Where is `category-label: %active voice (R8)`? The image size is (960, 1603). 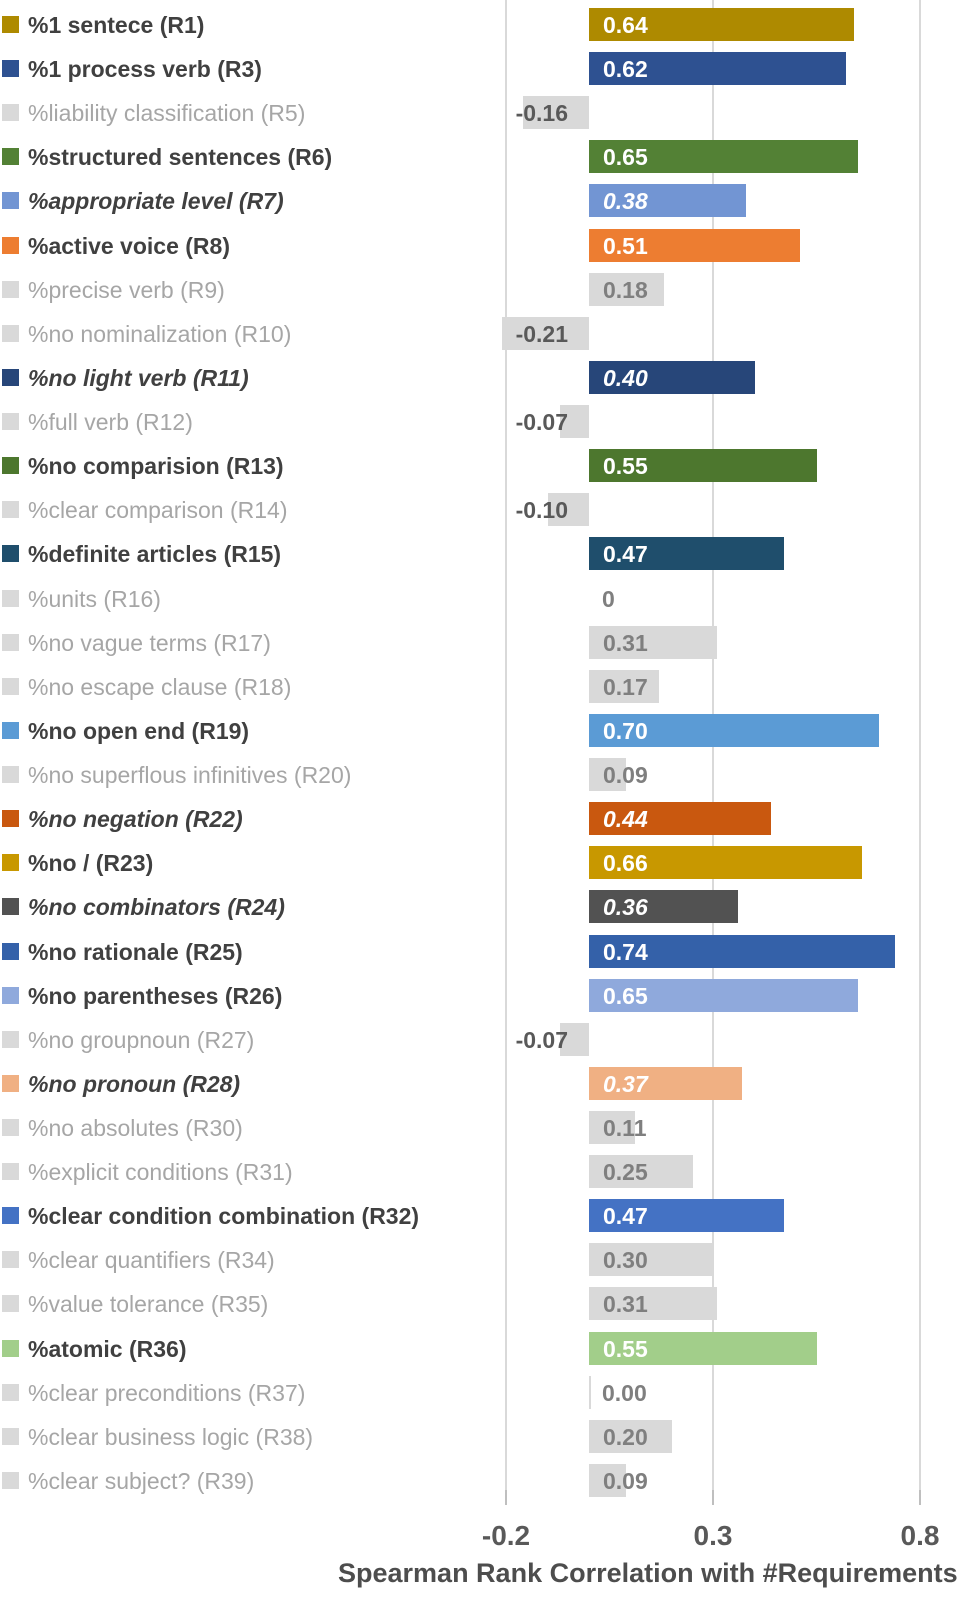
category-label: %active voice (R8) is located at coordinates (129, 246).